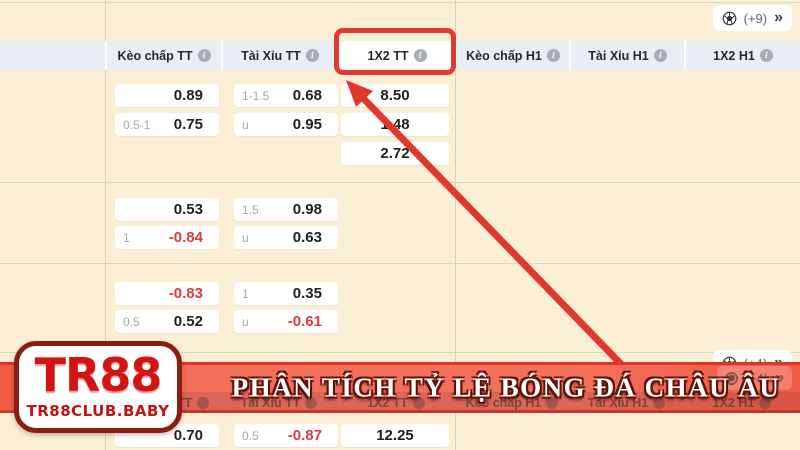 Image resolution: width=800 pixels, height=450 pixels. What do you see at coordinates (307, 124) in the screenshot?
I see `odds-value: 0.95` at bounding box center [307, 124].